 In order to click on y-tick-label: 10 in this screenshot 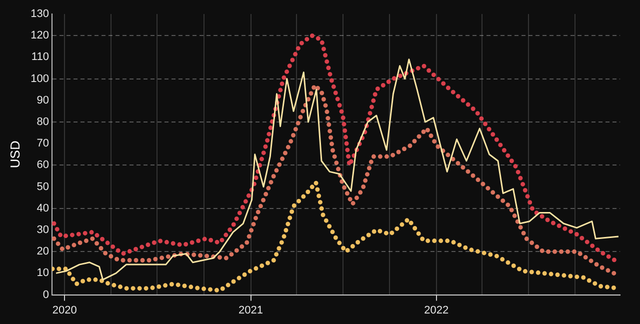, I will do `click(42, 273)`.